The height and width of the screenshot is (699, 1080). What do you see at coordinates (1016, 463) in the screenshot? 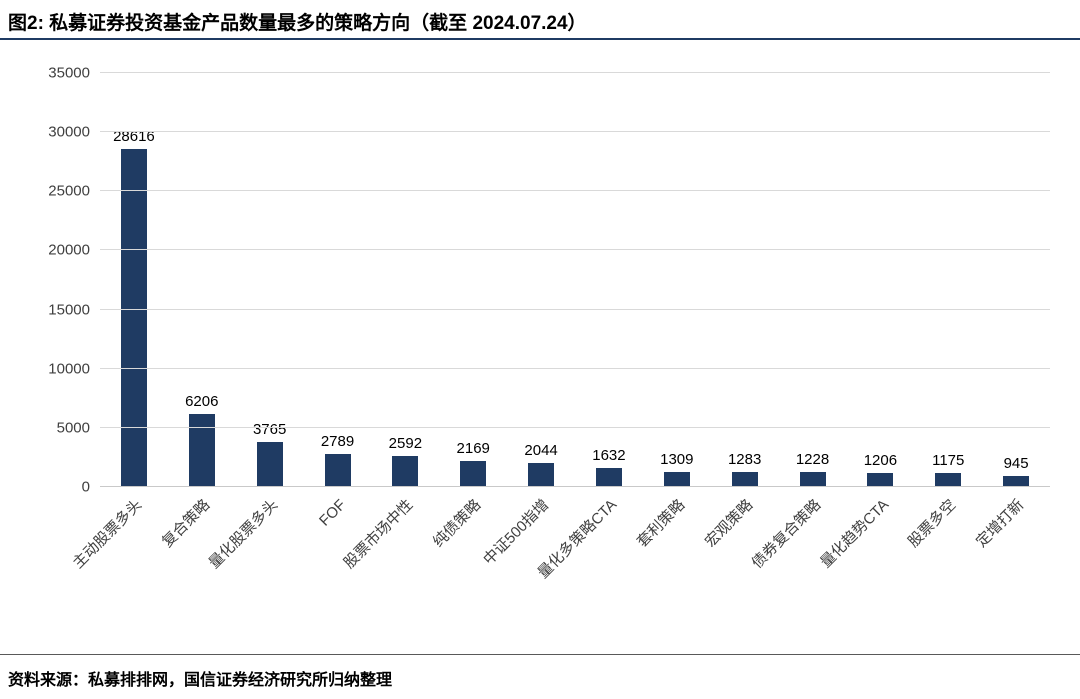
I see `bar-value-label: 945` at bounding box center [1016, 463].